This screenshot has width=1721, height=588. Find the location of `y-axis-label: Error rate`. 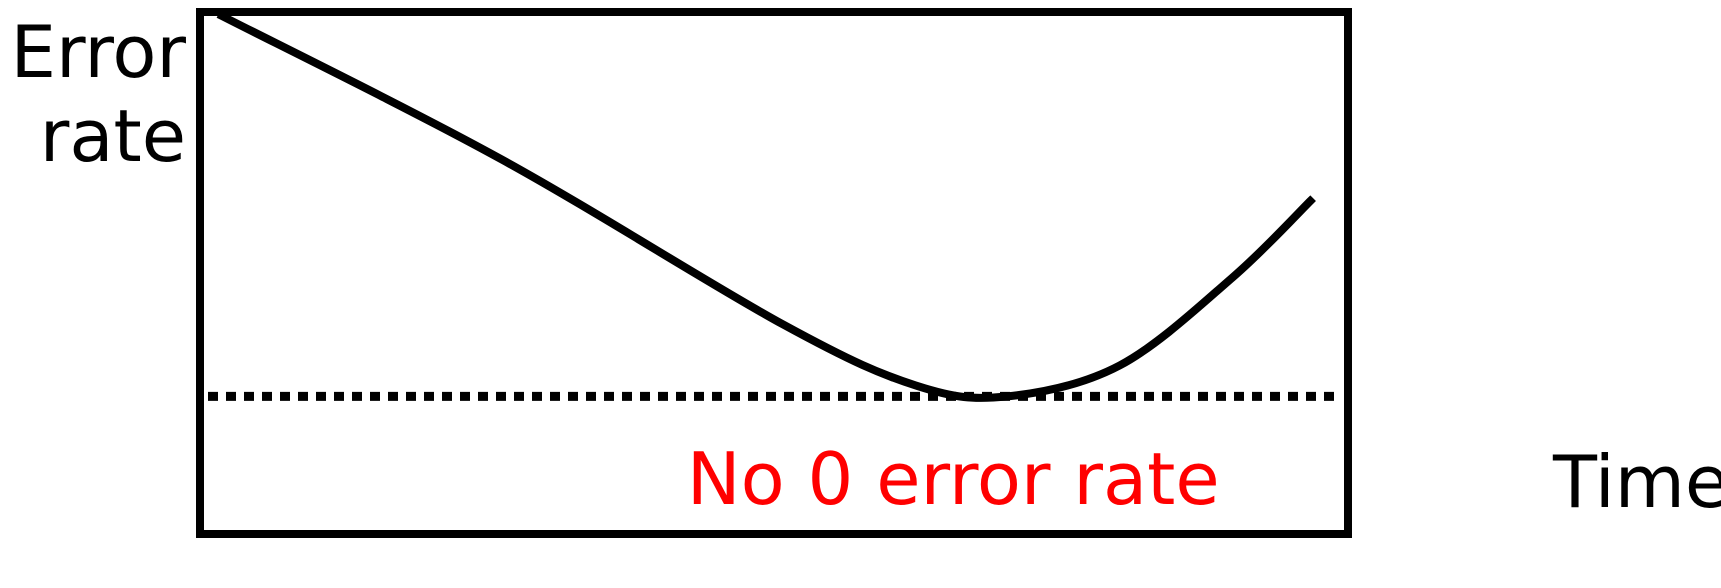

y-axis-label: Error rate is located at coordinates (96, 94).